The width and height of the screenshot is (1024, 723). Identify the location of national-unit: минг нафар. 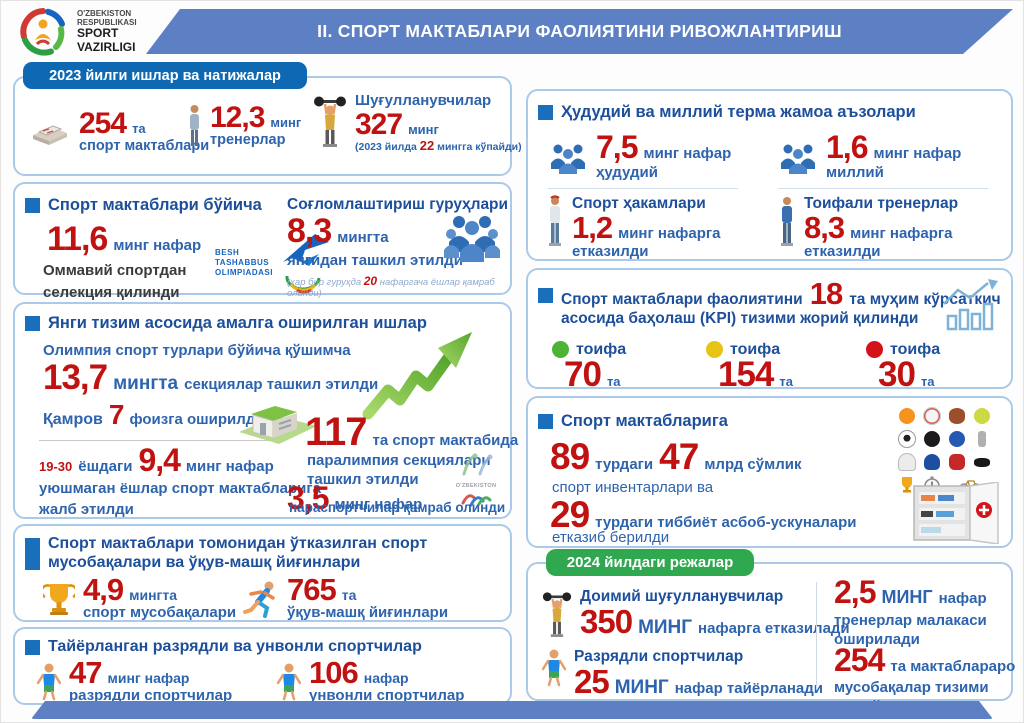
(917, 153).